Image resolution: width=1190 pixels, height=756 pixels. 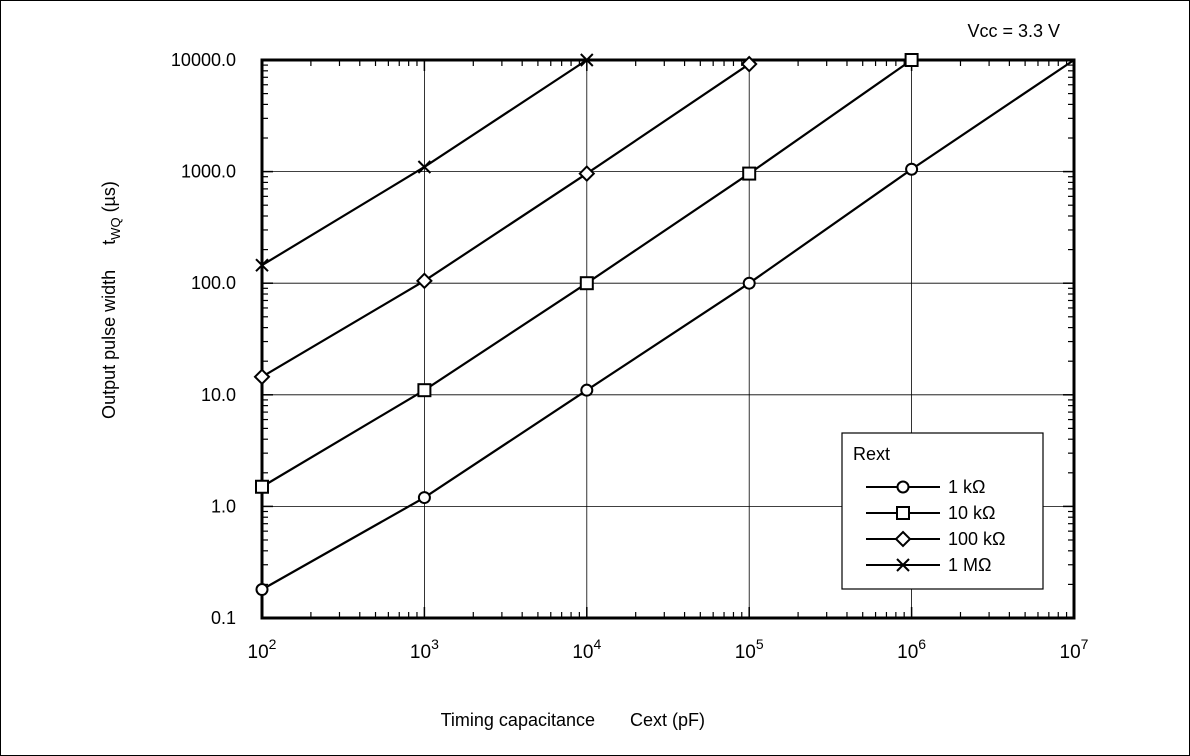 I want to click on y-tick-label: 0.1, so click(x=223, y=618).